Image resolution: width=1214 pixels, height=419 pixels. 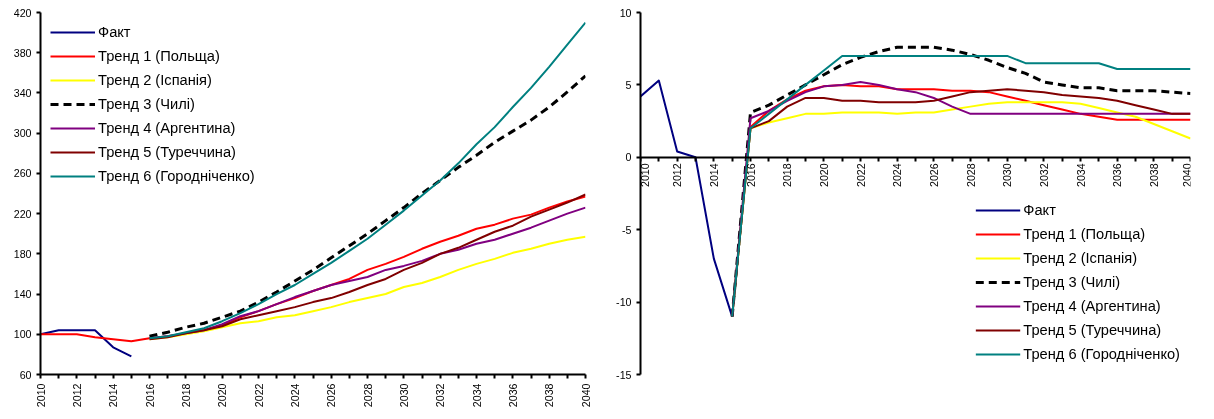 What do you see at coordinates (22, 173) in the screenshot?
I see `y-tick-label: 260` at bounding box center [22, 173].